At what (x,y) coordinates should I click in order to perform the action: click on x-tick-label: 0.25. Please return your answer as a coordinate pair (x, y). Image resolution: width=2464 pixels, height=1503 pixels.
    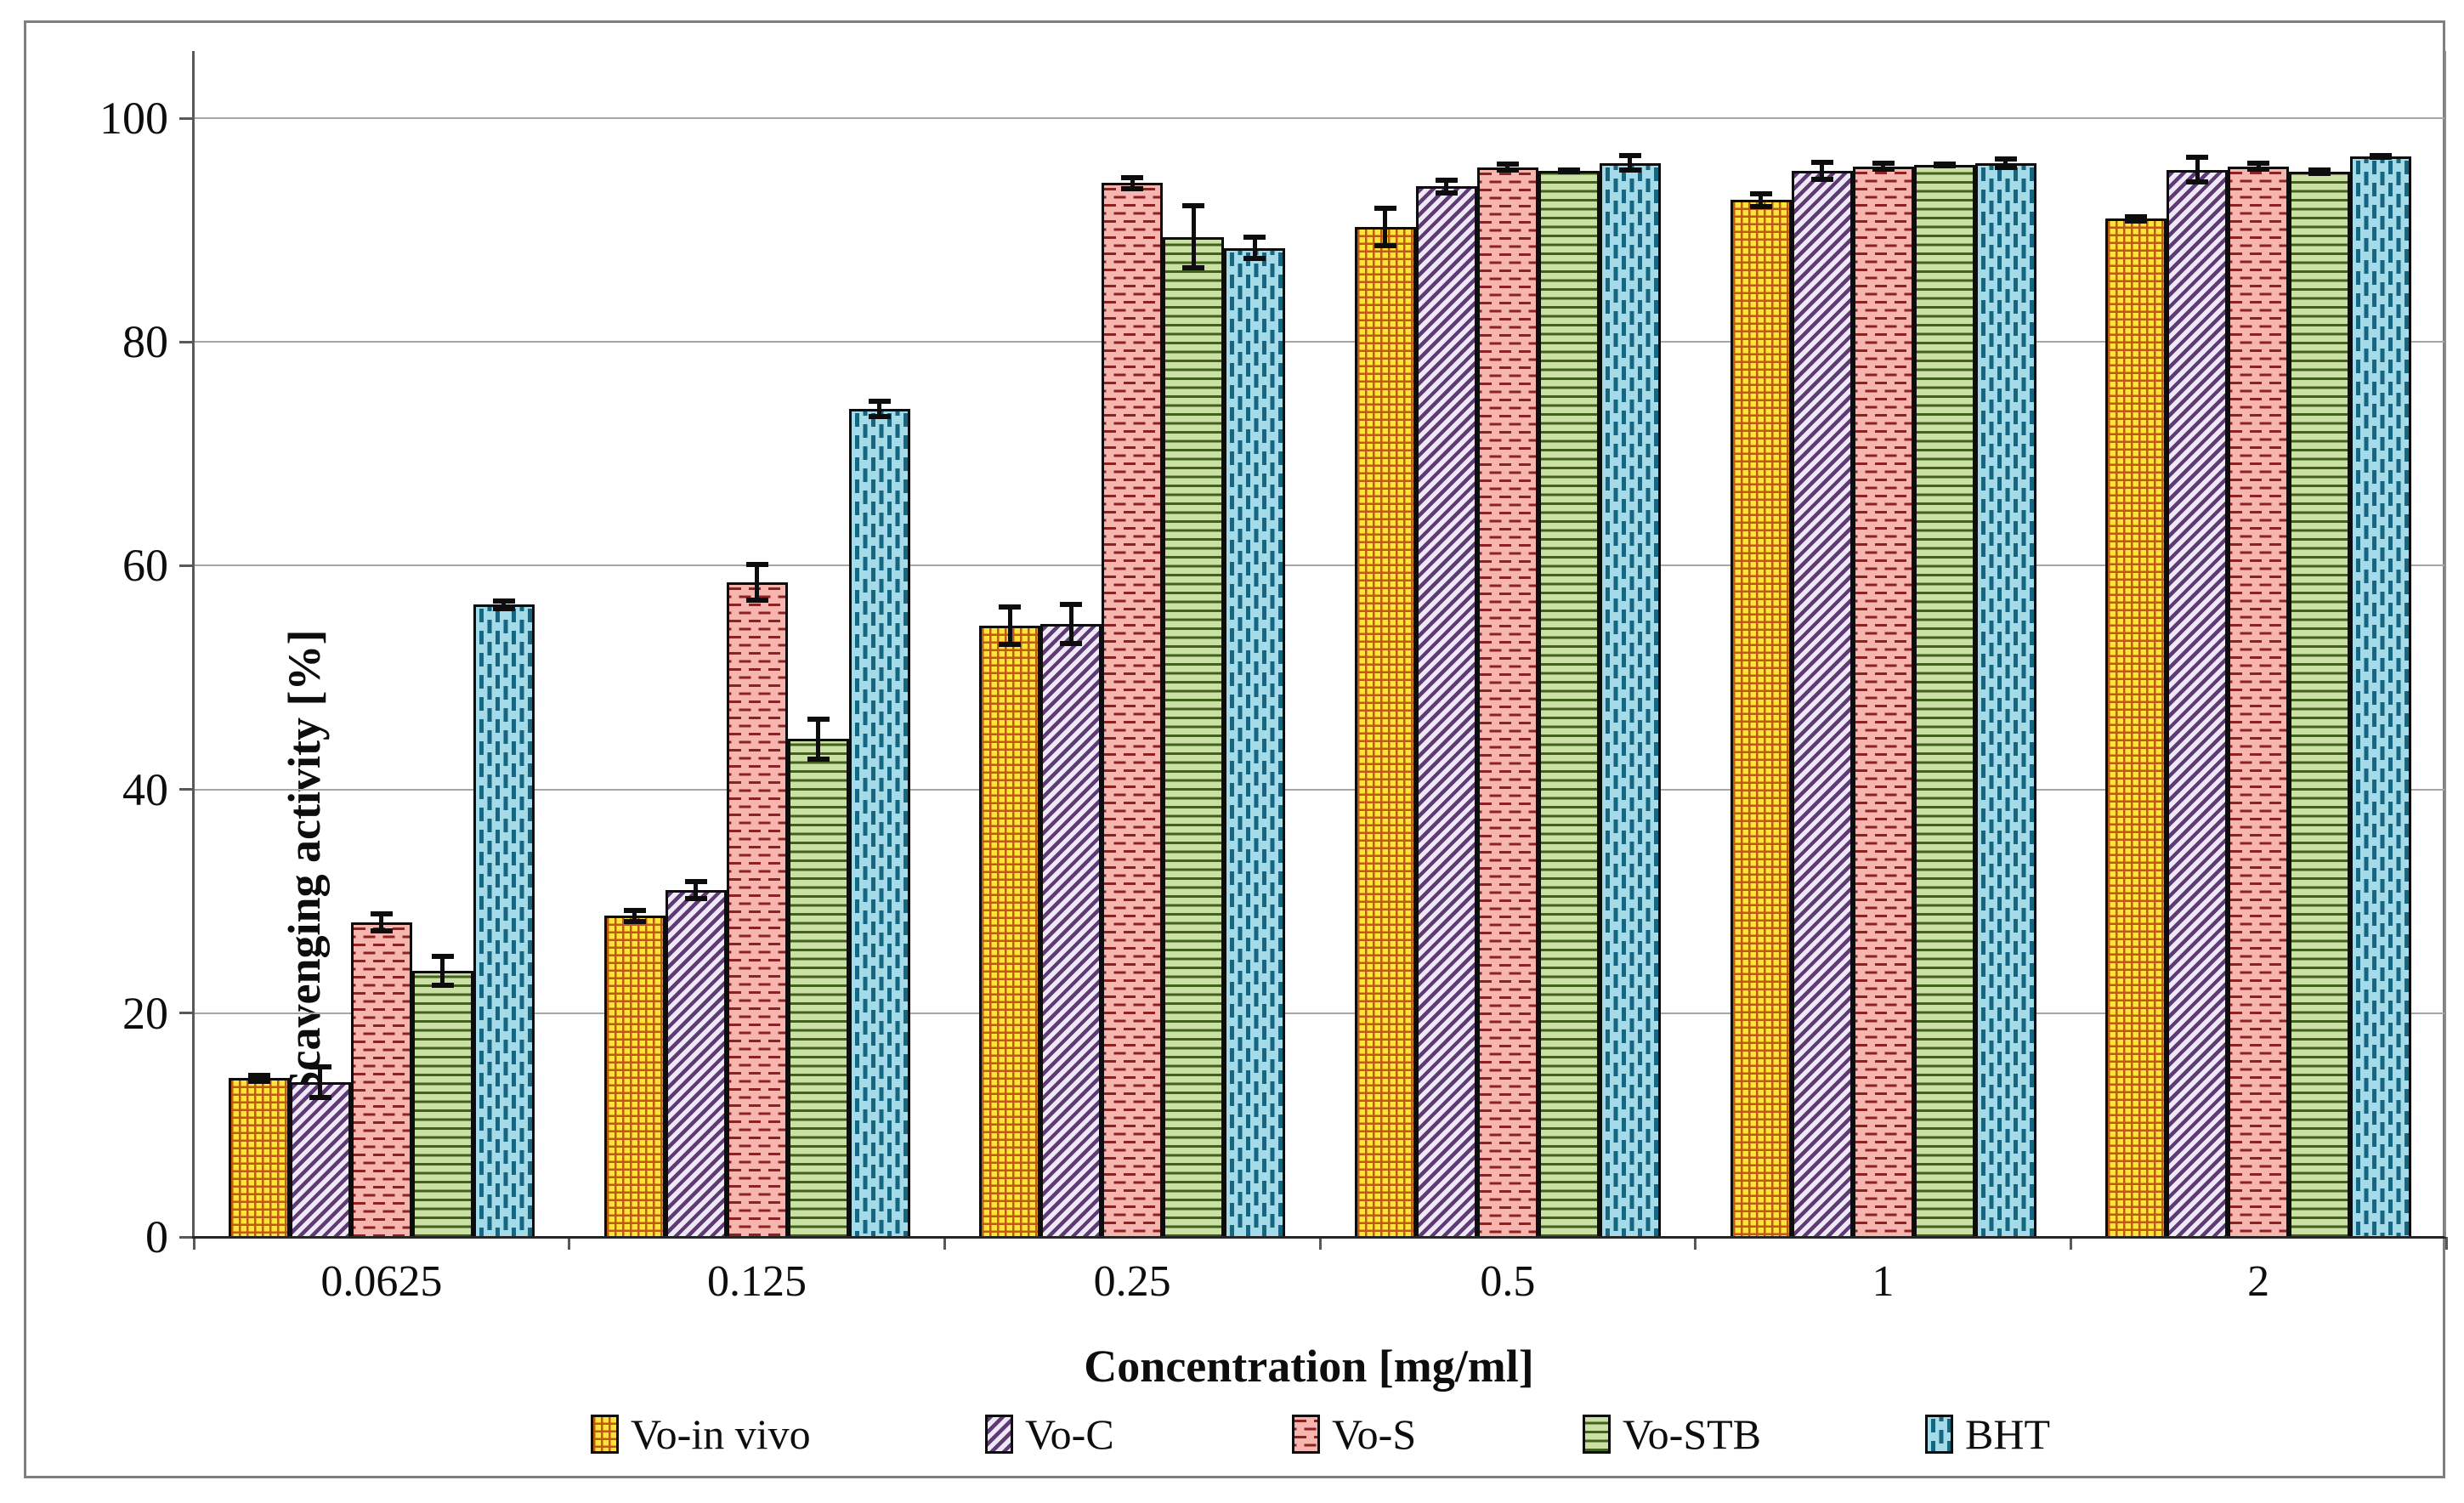
    Looking at the image, I should click on (1132, 1281).